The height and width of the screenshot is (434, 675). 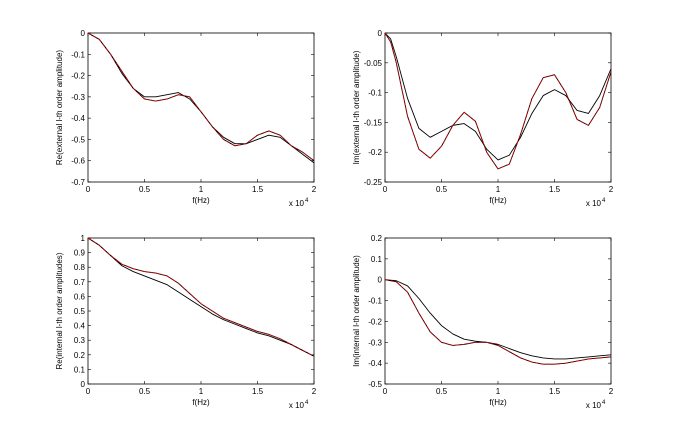 What do you see at coordinates (373, 122) in the screenshot?
I see `y-tick-label: -0.15` at bounding box center [373, 122].